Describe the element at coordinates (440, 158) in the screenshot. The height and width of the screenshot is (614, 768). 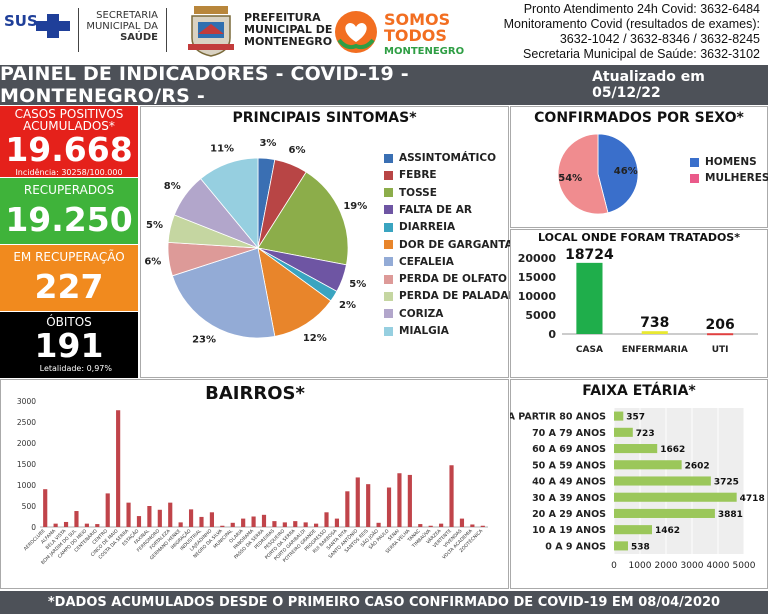
I see `sintomas-legend-item: ASSINTOMÁTICO` at that location.